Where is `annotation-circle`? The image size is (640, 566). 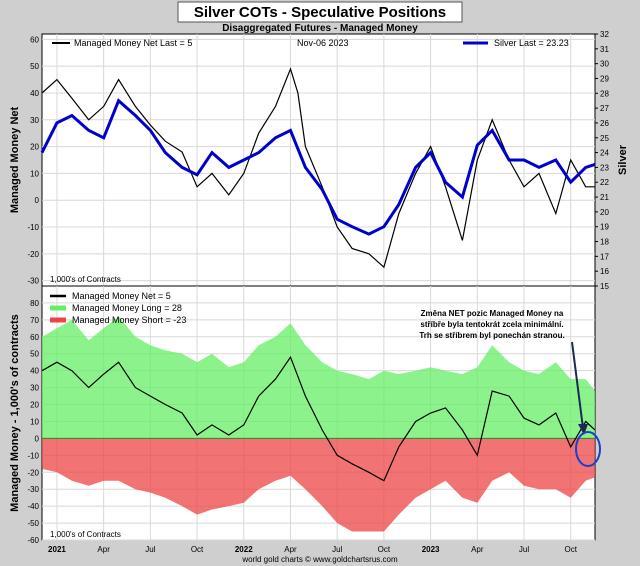
annotation-circle is located at coordinates (588, 449).